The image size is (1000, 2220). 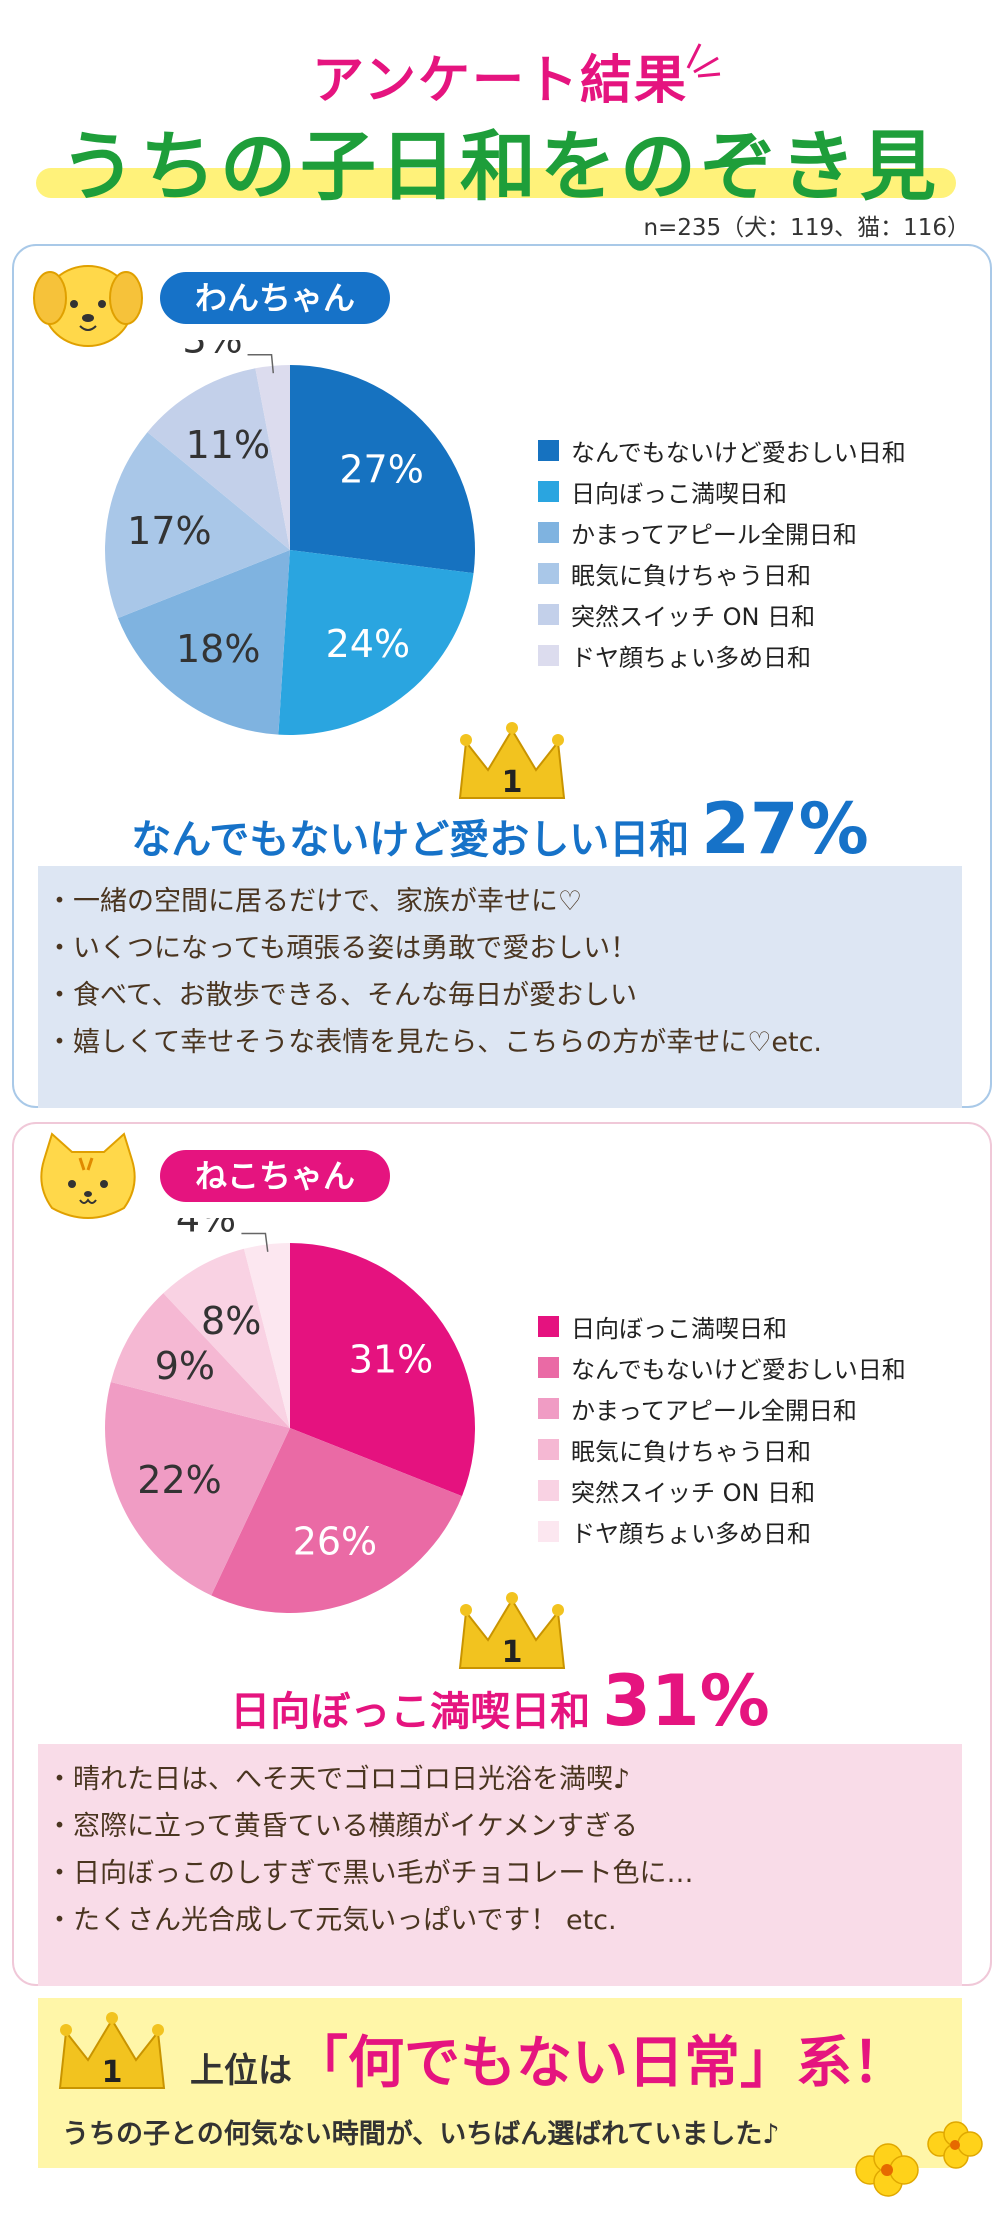 What do you see at coordinates (342, 1826) in the screenshot?
I see `quote-item: ・窓際に立って黄昏ている横顔がイケメンすぎる` at bounding box center [342, 1826].